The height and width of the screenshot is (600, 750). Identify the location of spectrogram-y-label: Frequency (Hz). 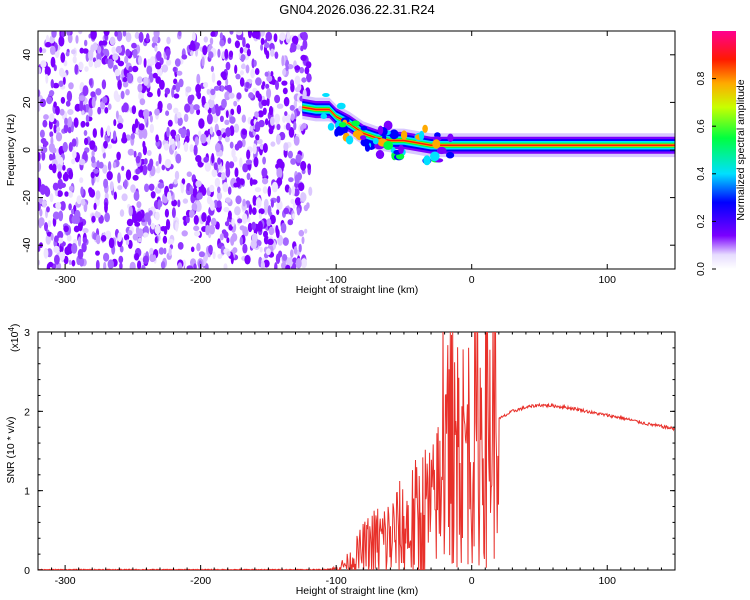
(11, 150).